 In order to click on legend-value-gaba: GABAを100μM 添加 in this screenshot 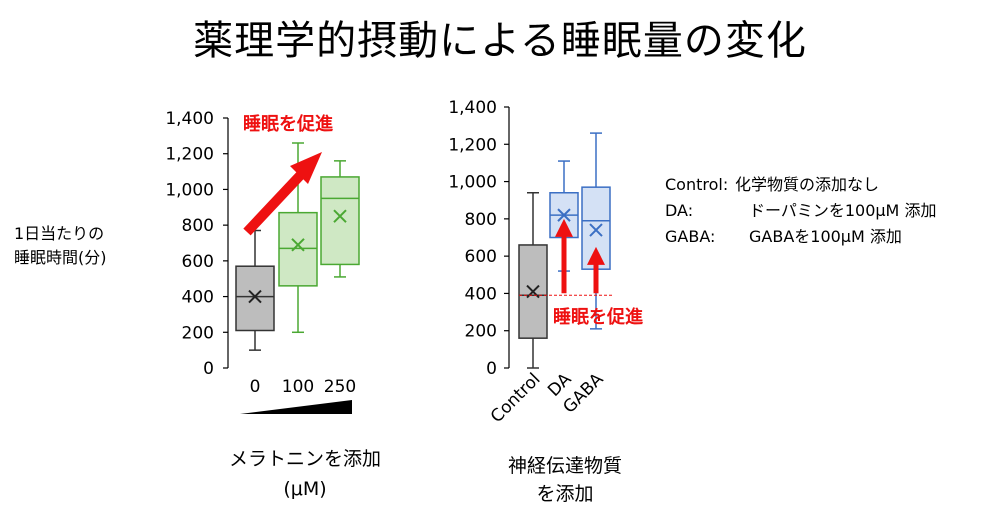, I will do `click(825, 236)`.